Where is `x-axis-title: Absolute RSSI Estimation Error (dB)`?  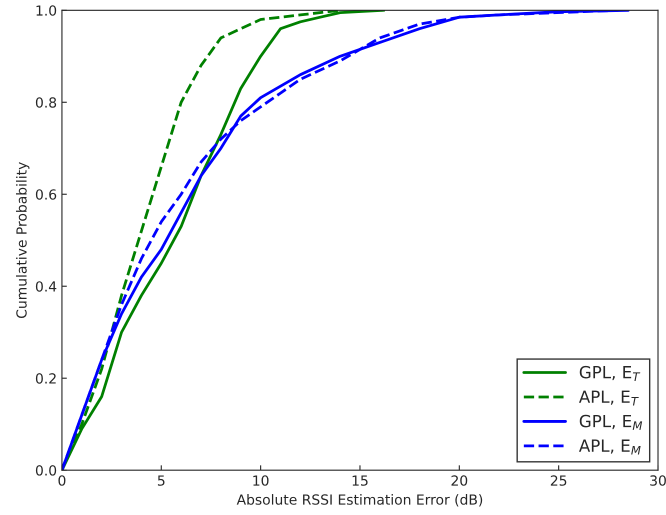
x-axis-title: Absolute RSSI Estimation Error (dB) is located at coordinates (359, 500).